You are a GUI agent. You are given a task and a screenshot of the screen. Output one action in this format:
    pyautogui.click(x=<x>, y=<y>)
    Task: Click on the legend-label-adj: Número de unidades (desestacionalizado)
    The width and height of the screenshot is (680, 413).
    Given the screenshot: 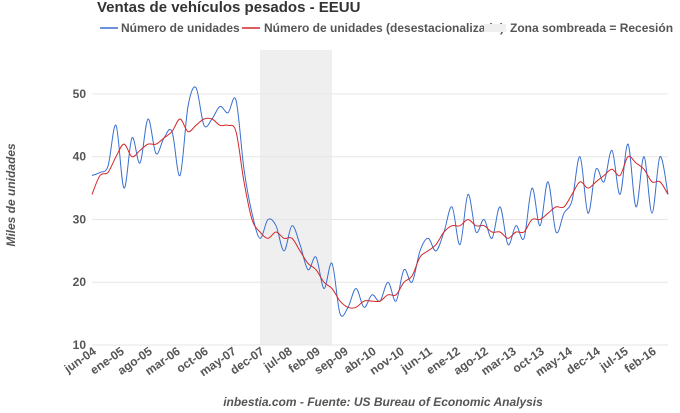 What is the action you would take?
    pyautogui.click(x=384, y=28)
    